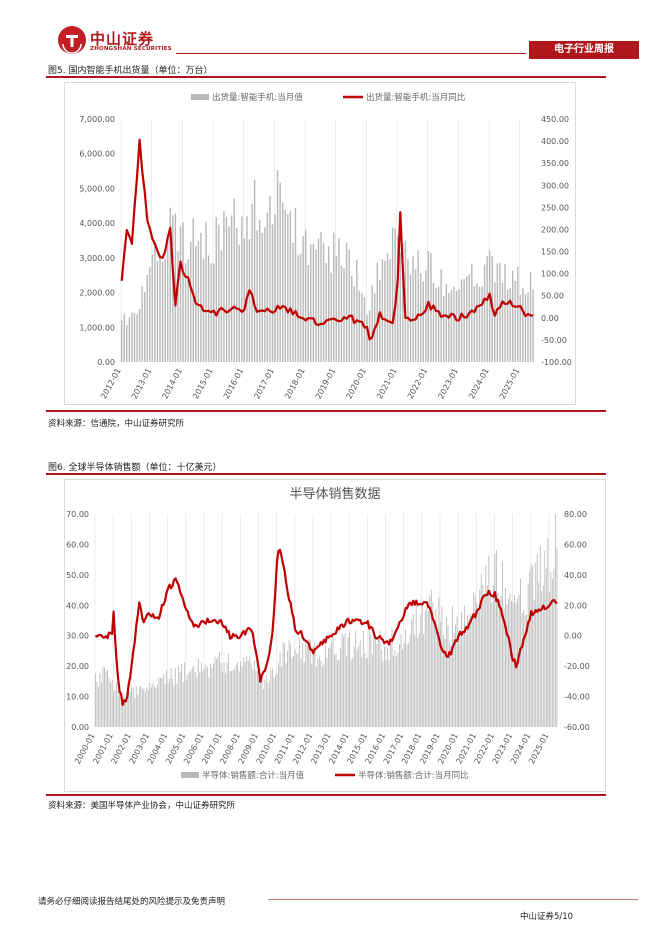  I want to click on figure5-right-tick-label: -50.00, so click(554, 340).